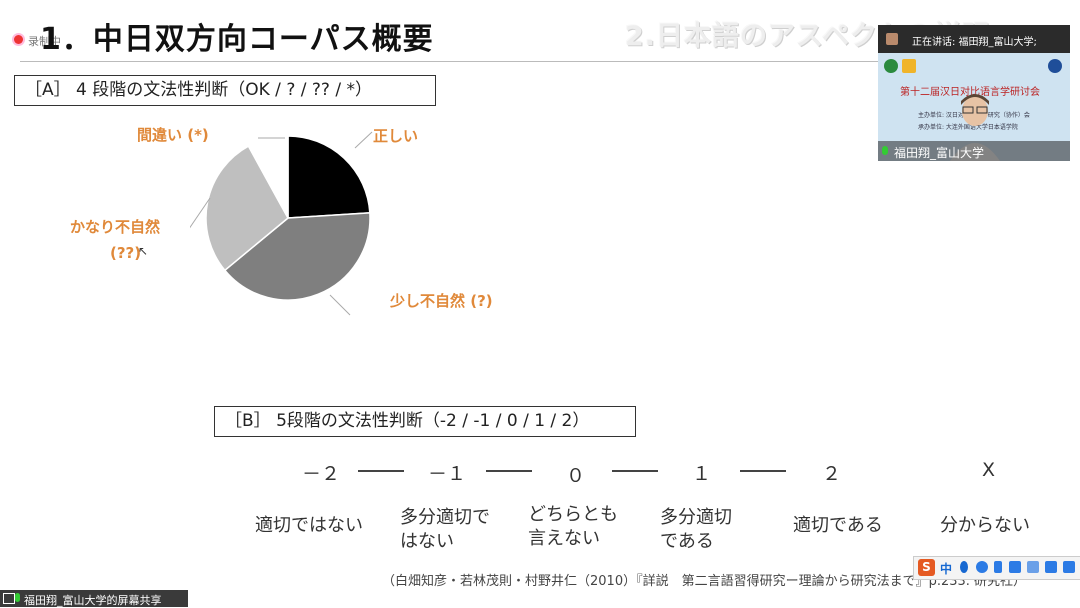 This screenshot has width=1080, height=608. Describe the element at coordinates (1033, 567) in the screenshot. I see `user-icon` at that location.